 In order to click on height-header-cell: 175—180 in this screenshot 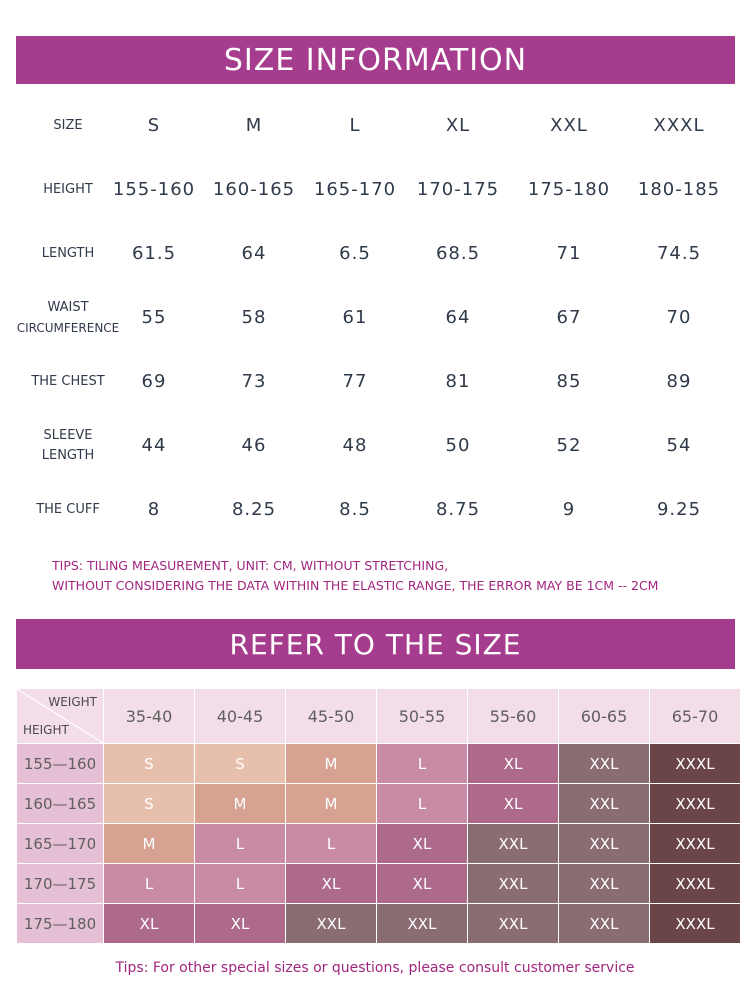, I will do `click(60, 923)`.